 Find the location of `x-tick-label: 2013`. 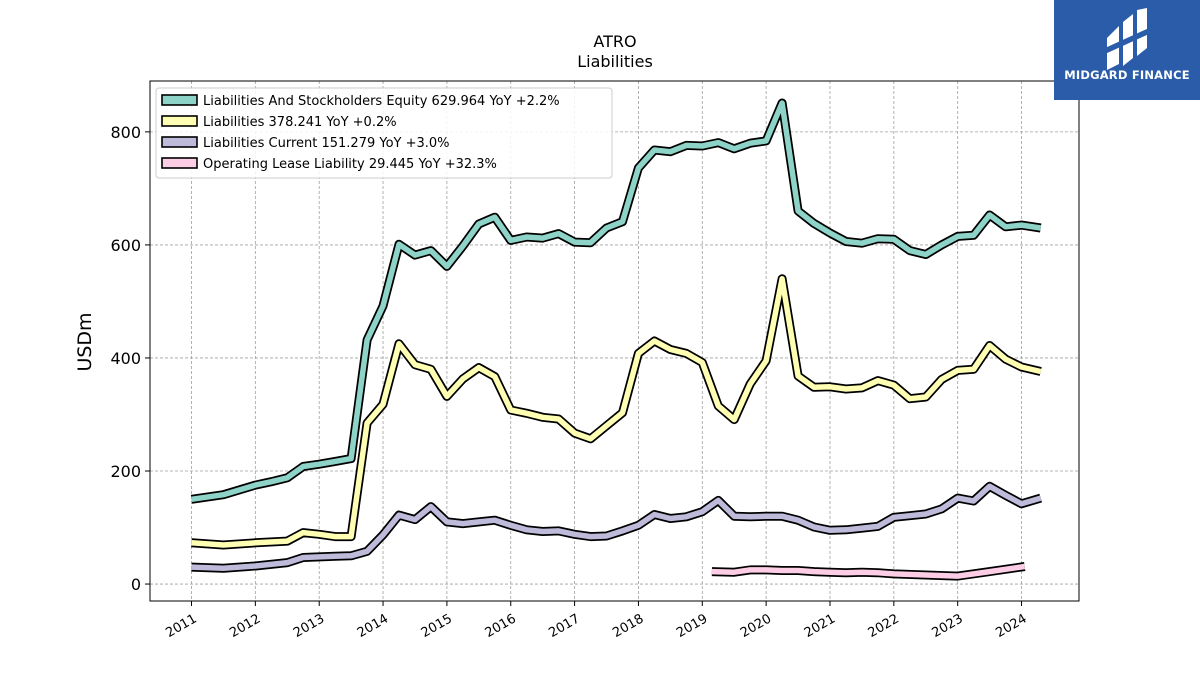

x-tick-label: 2013 is located at coordinates (309, 626).